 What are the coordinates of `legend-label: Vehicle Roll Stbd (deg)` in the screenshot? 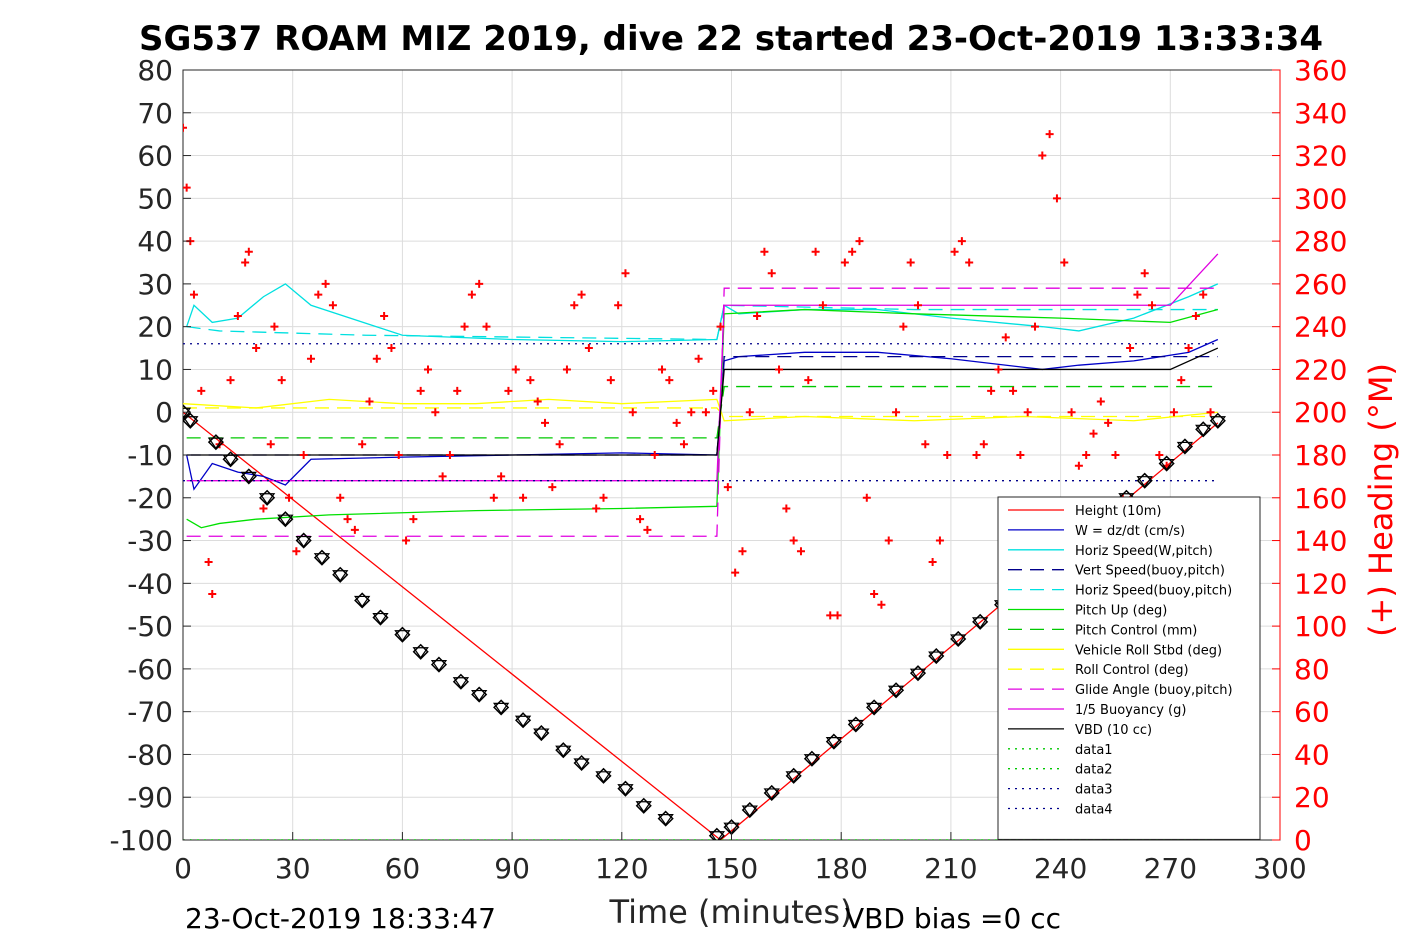 It's located at (1148, 650).